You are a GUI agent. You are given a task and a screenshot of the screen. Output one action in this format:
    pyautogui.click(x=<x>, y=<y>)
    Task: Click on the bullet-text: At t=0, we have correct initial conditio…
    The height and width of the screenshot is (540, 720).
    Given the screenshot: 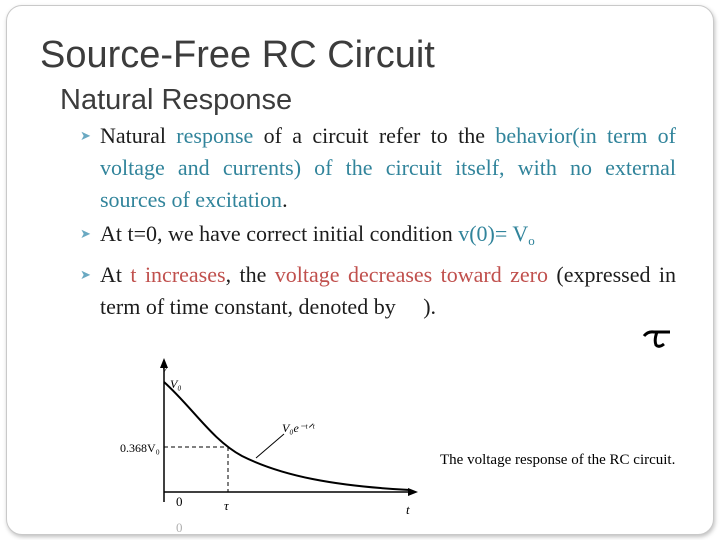 What is the action you would take?
    pyautogui.click(x=279, y=233)
    